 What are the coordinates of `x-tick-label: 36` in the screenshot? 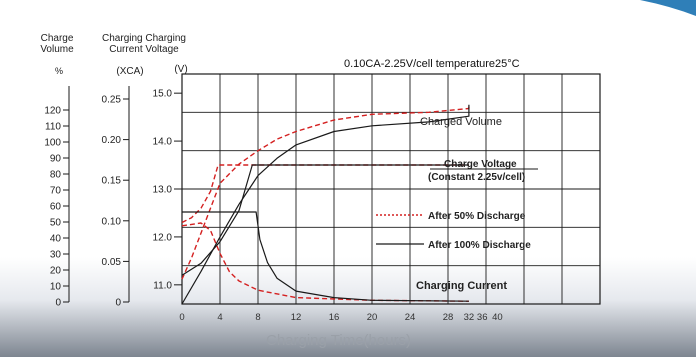 It's located at (482, 317).